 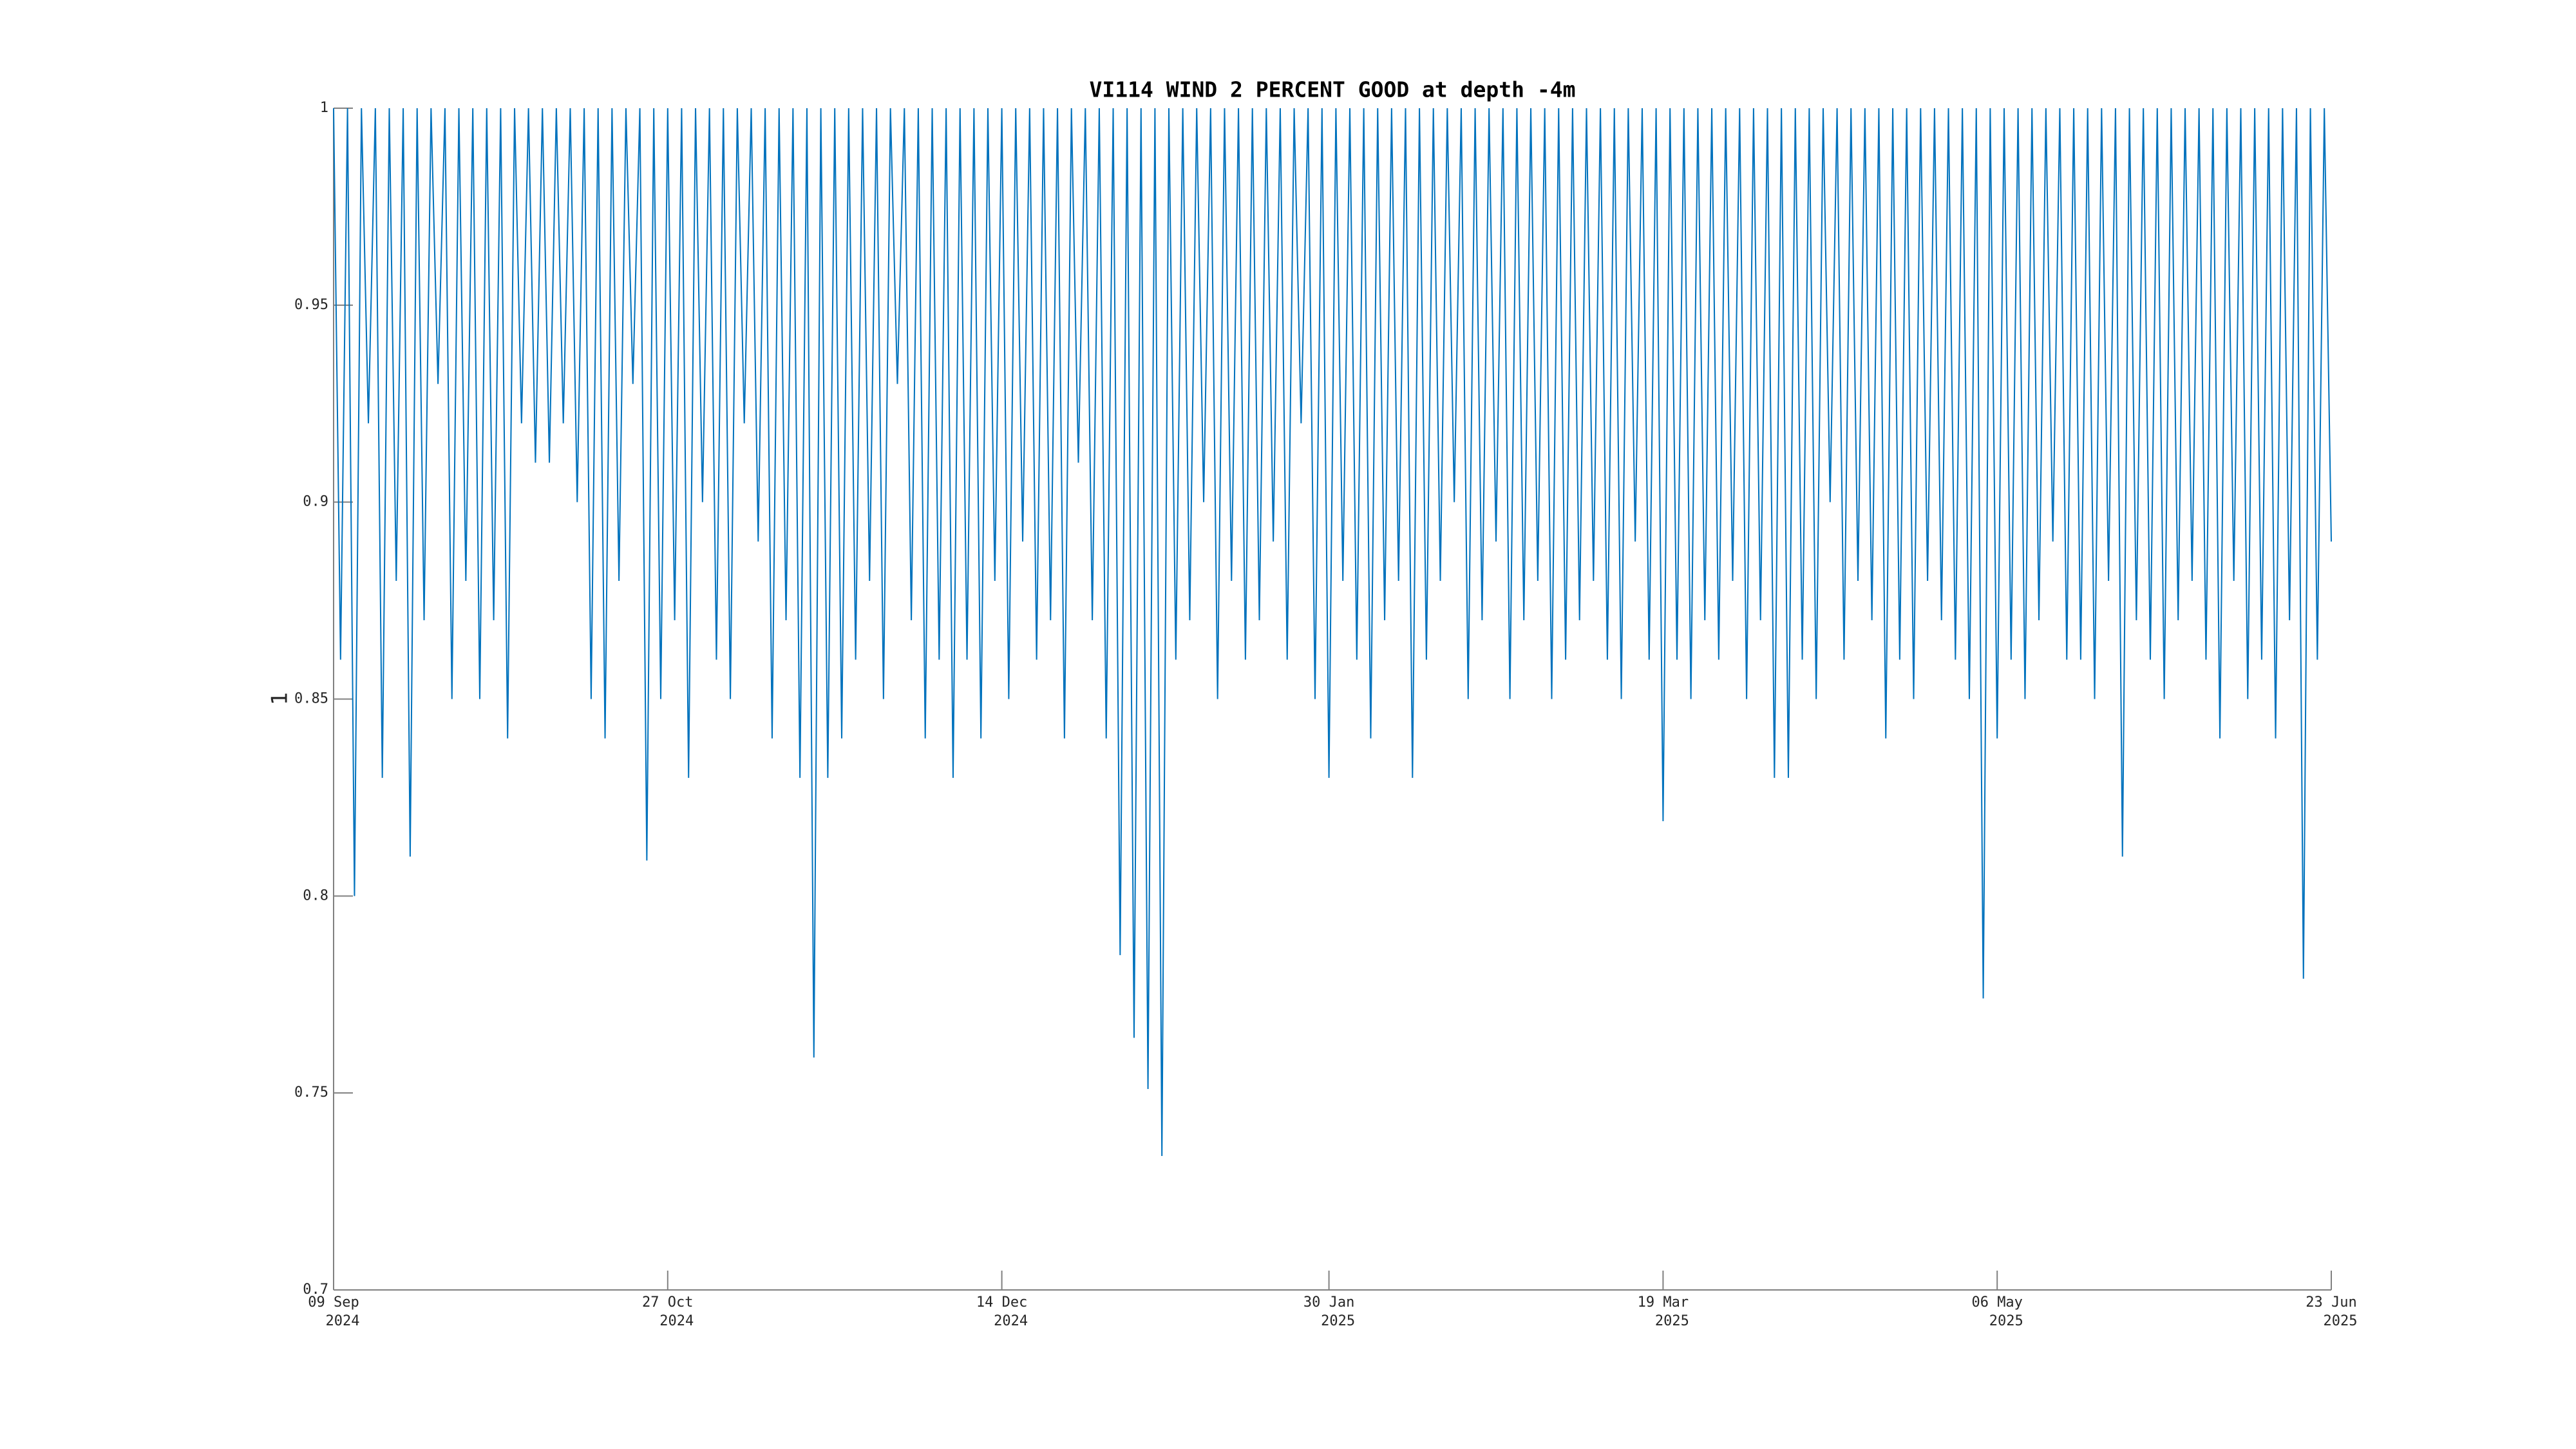 I want to click on y-tick-label: 1, so click(x=324, y=108).